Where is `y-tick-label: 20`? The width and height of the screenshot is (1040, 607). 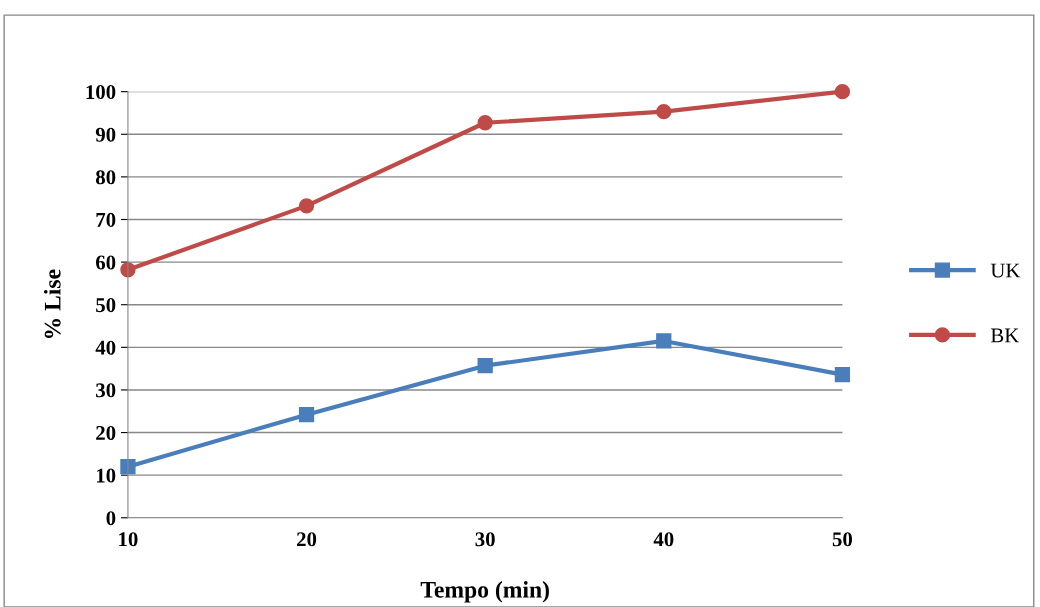
y-tick-label: 20 is located at coordinates (106, 432).